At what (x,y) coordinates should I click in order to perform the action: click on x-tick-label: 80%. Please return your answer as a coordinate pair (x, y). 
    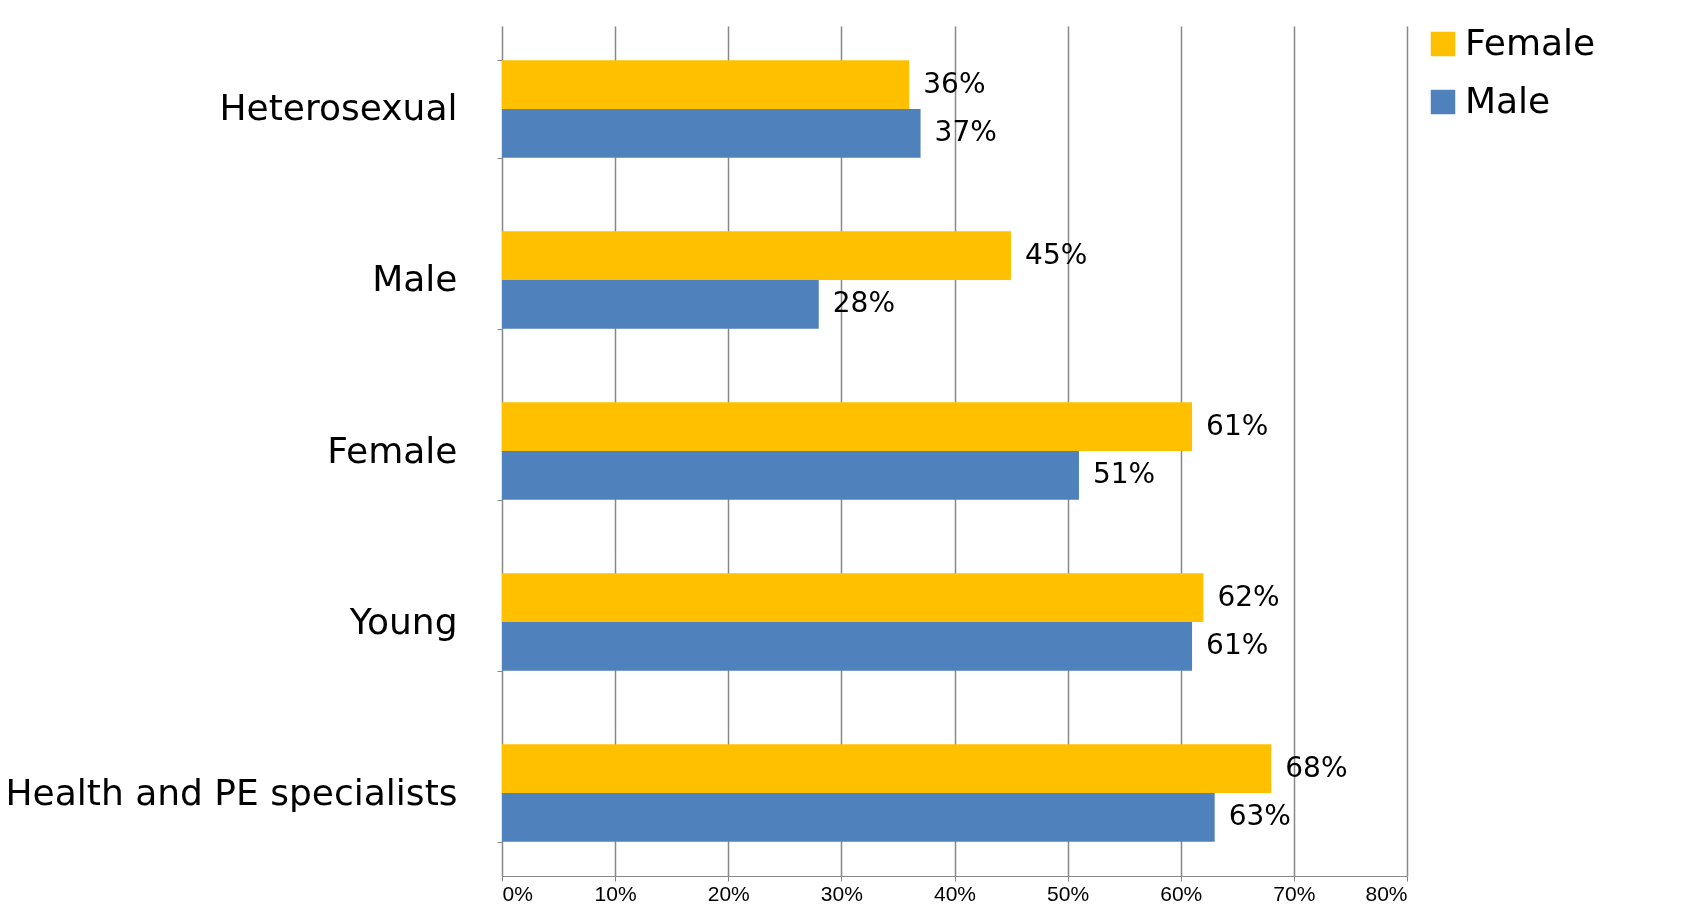
    Looking at the image, I should click on (1386, 893).